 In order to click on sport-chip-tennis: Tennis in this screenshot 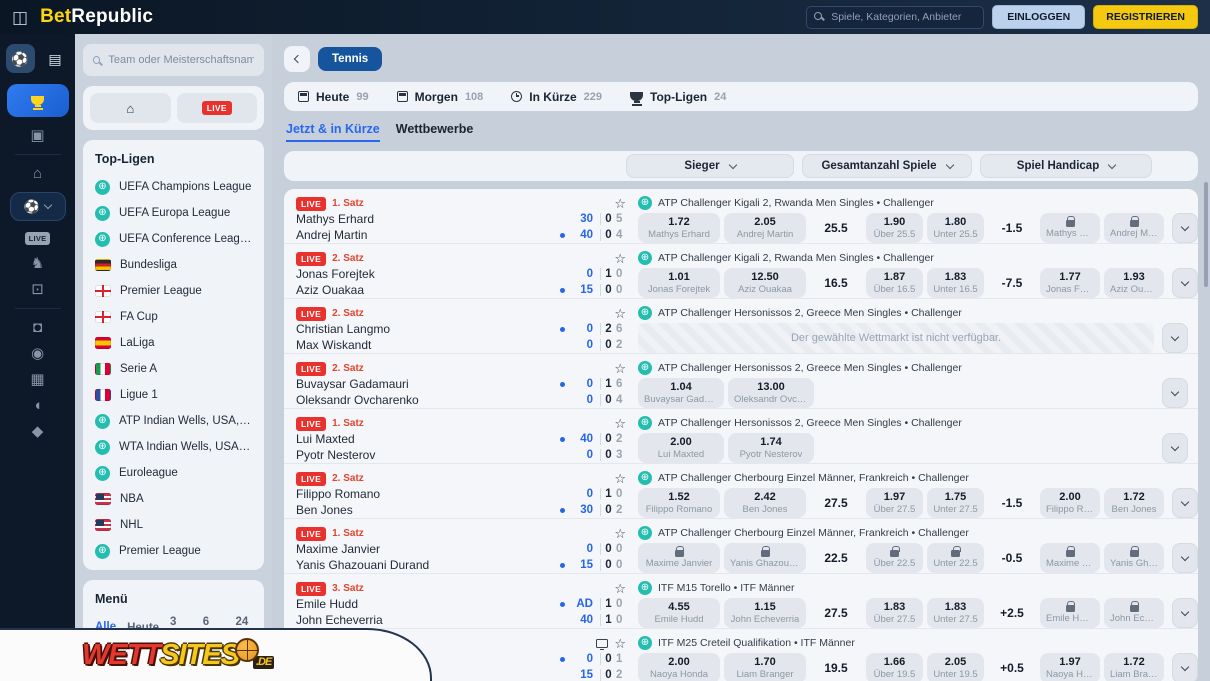, I will do `click(350, 59)`.